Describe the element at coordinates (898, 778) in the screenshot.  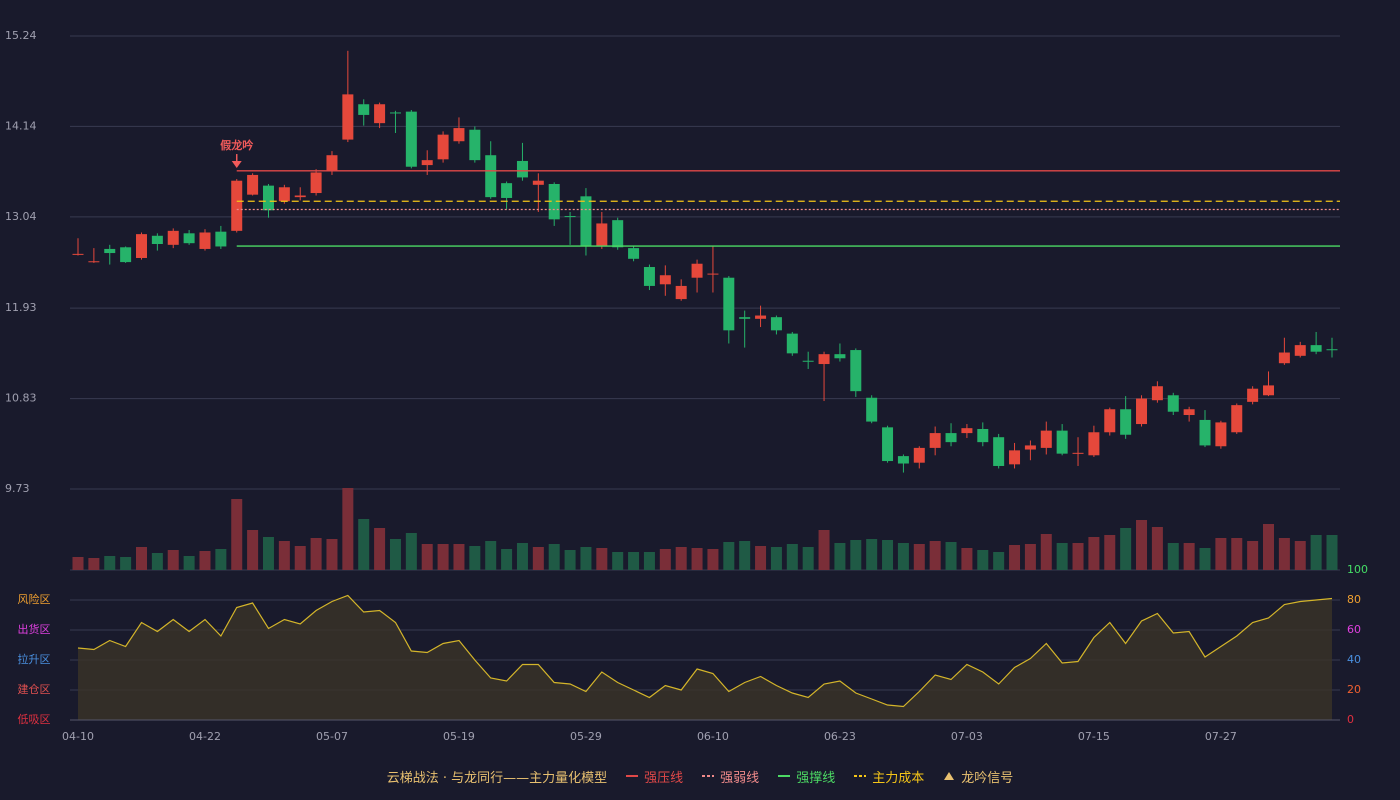
I see `legend-label: 主力成本` at that location.